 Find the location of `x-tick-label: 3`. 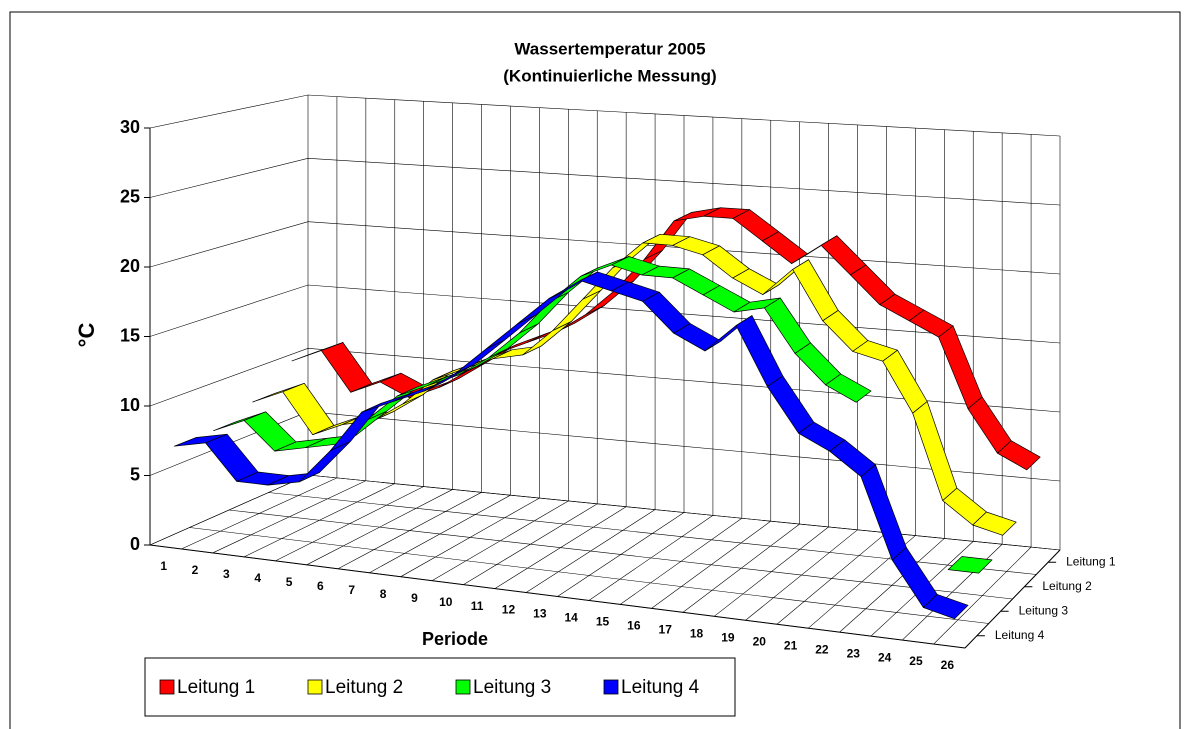

x-tick-label: 3 is located at coordinates (226, 574).